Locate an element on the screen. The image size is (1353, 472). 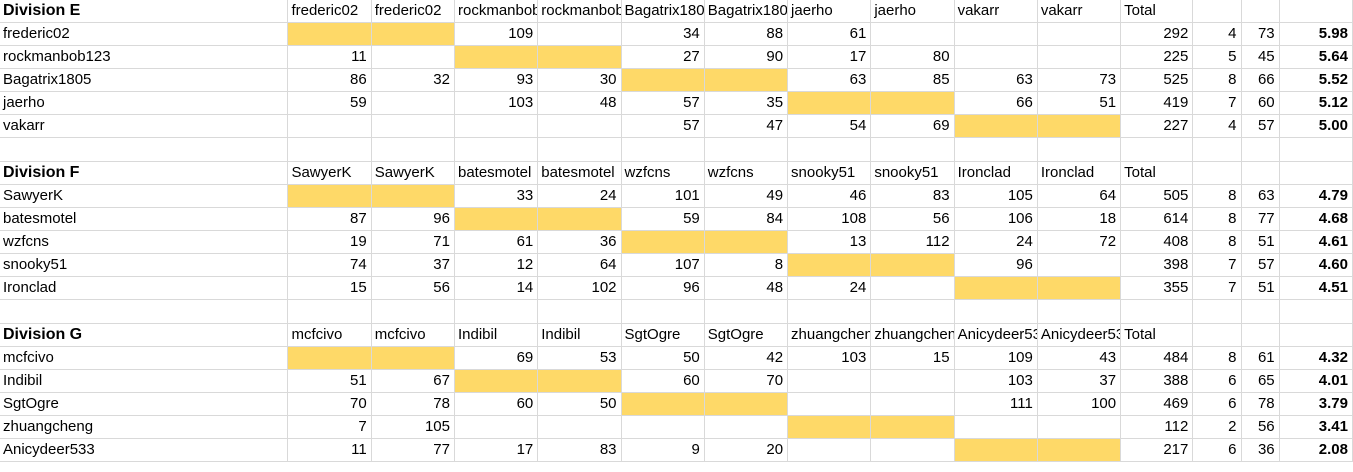
column-header-cell: SgtOgre is located at coordinates (663, 335).